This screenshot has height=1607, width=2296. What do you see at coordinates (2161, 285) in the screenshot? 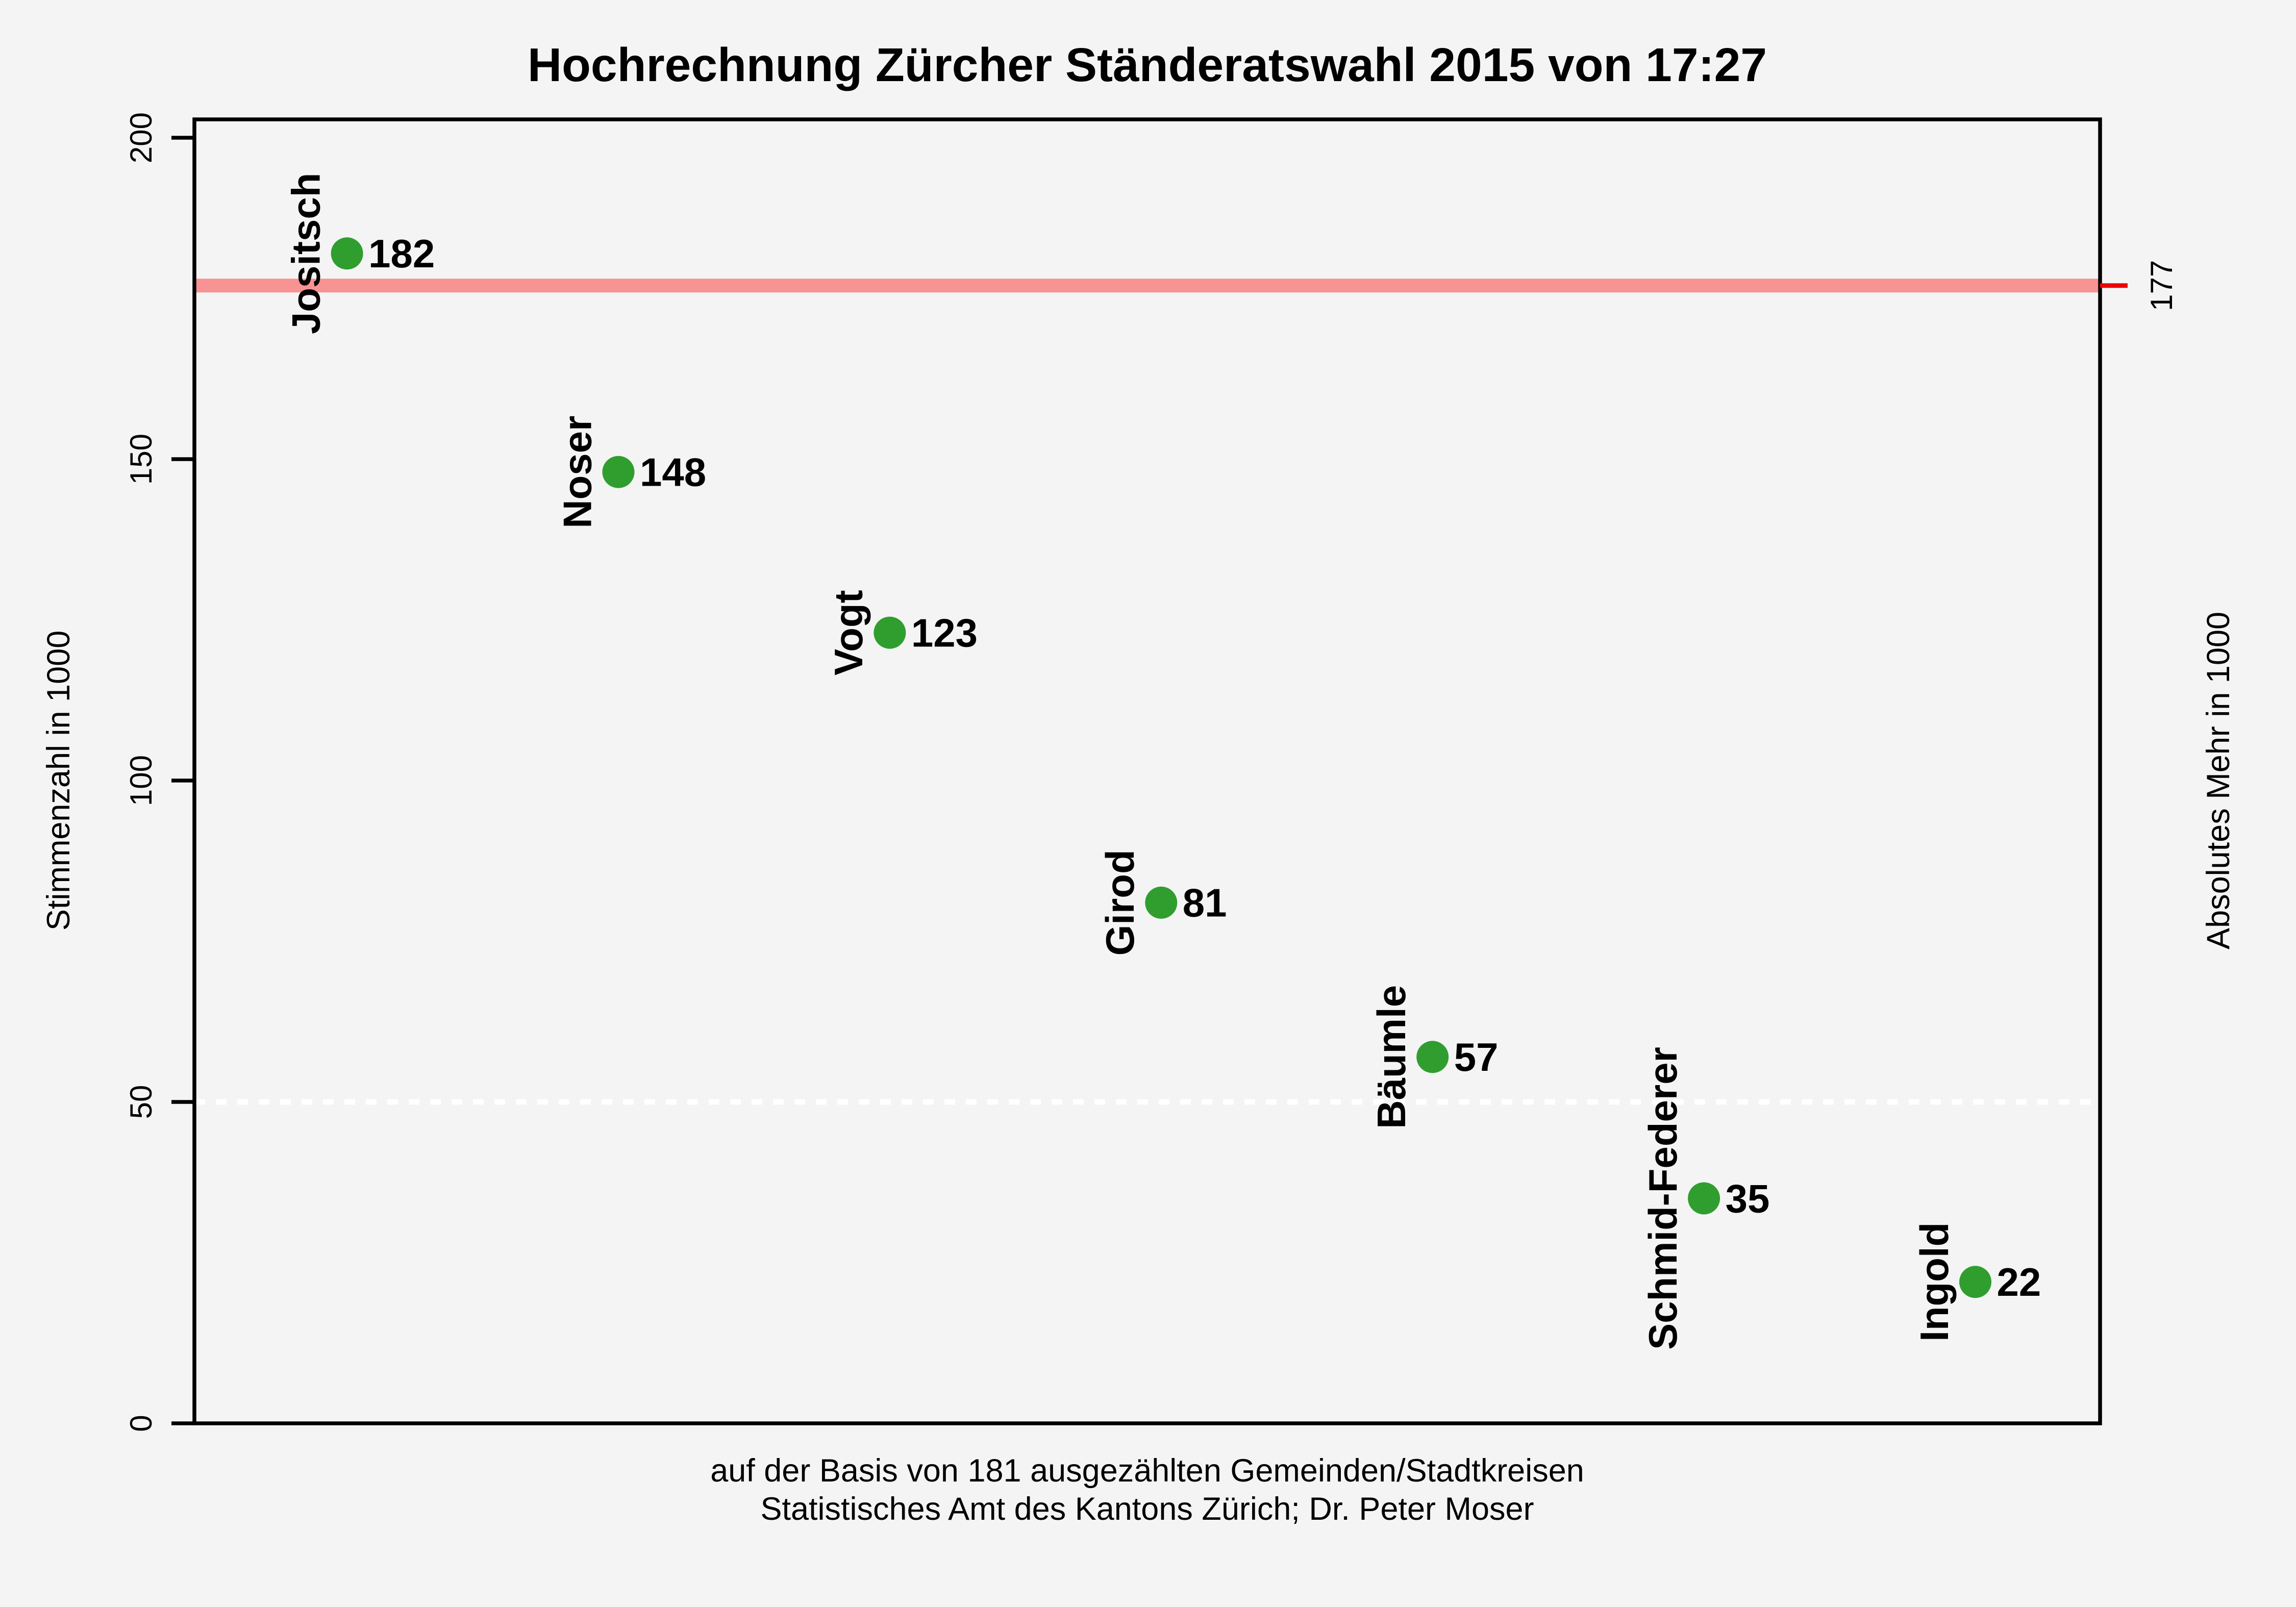
I see `majority-tick-label: 177` at bounding box center [2161, 285].